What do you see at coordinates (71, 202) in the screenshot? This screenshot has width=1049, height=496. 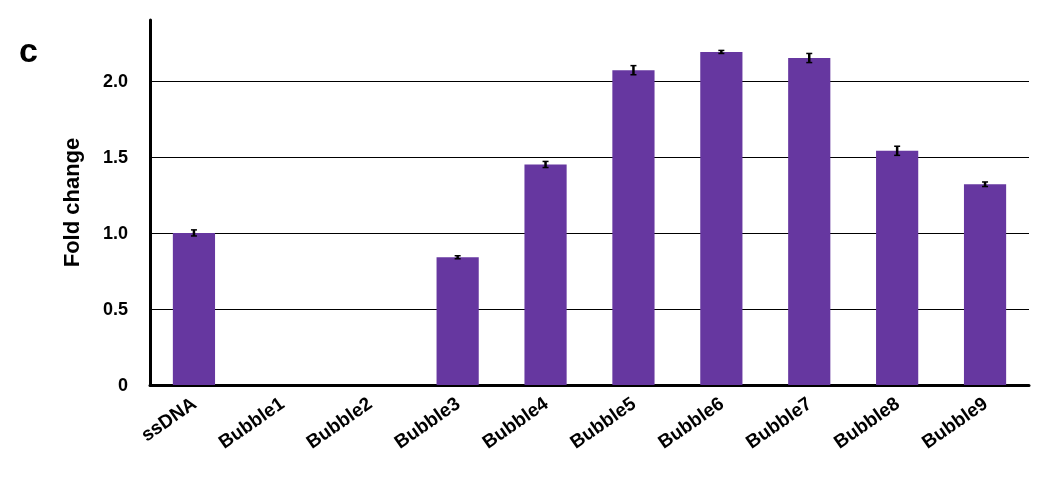 I see `y-axis-title: Fold change` at bounding box center [71, 202].